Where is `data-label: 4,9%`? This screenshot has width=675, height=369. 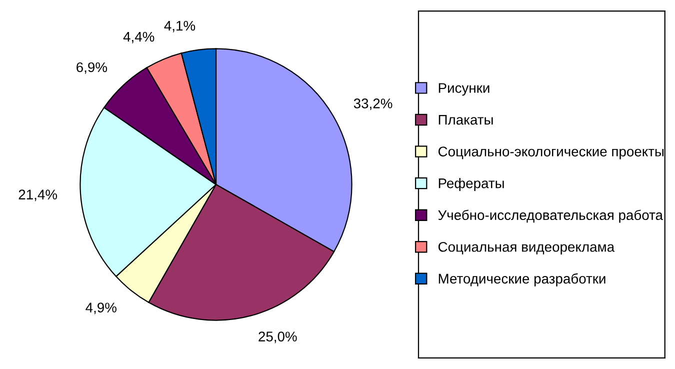
data-label: 4,9% is located at coordinates (101, 308).